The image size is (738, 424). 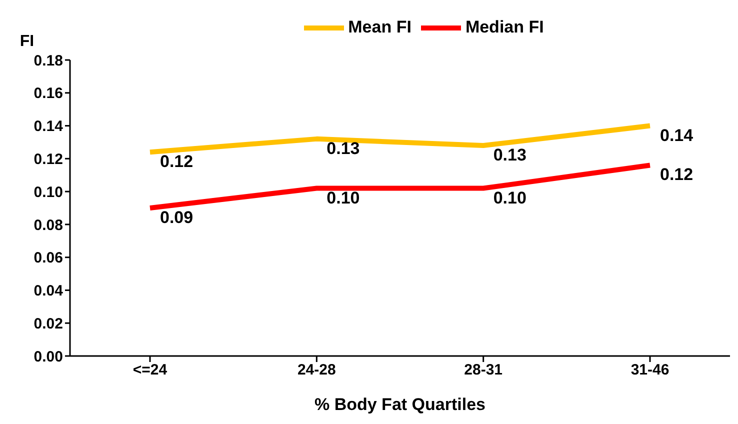 What do you see at coordinates (48, 93) in the screenshot?
I see `y-tick-label: 0.16` at bounding box center [48, 93].